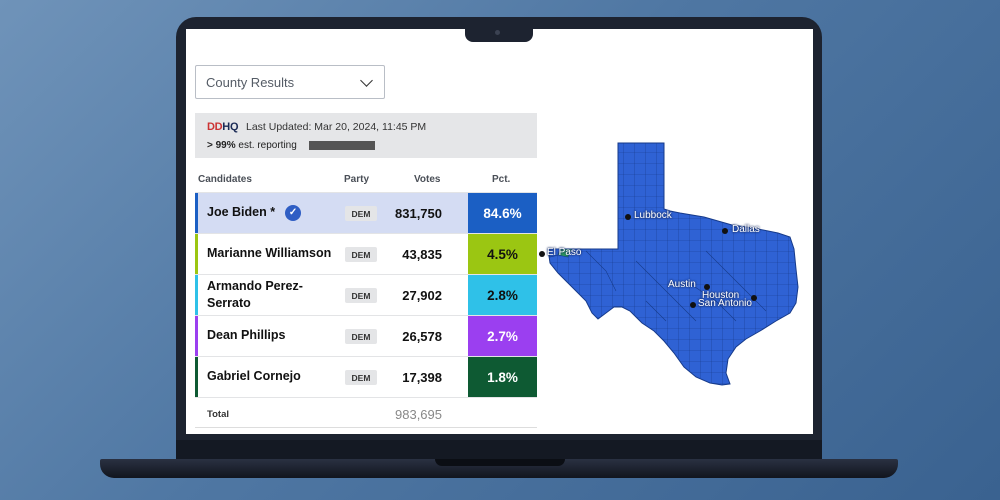  What do you see at coordinates (342, 145) in the screenshot?
I see `reporting-progress-bar` at bounding box center [342, 145].